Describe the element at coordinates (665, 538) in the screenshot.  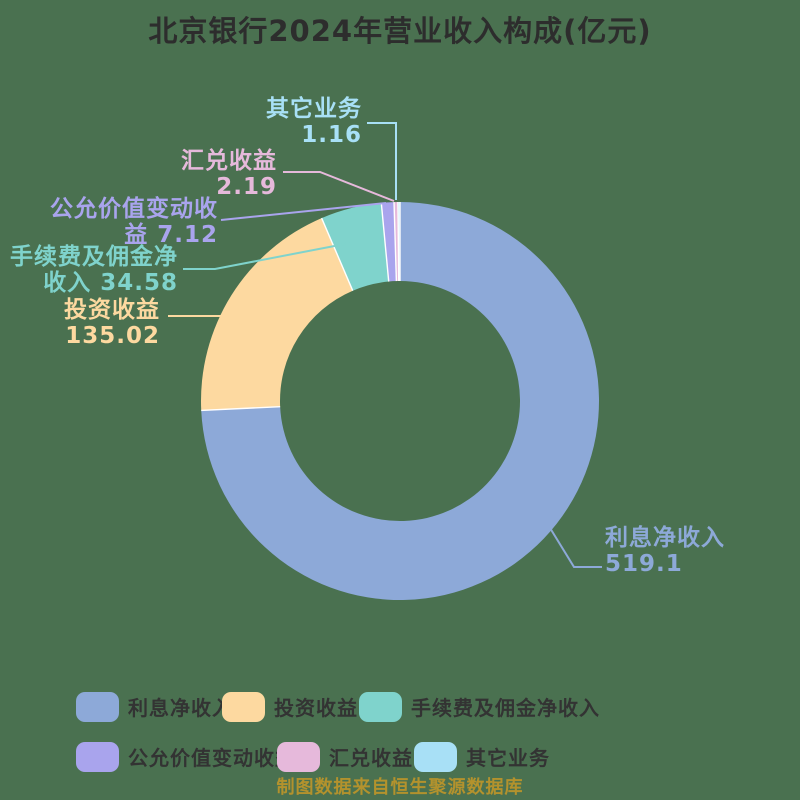
I see `slice-label-name: 利息净收入` at that location.